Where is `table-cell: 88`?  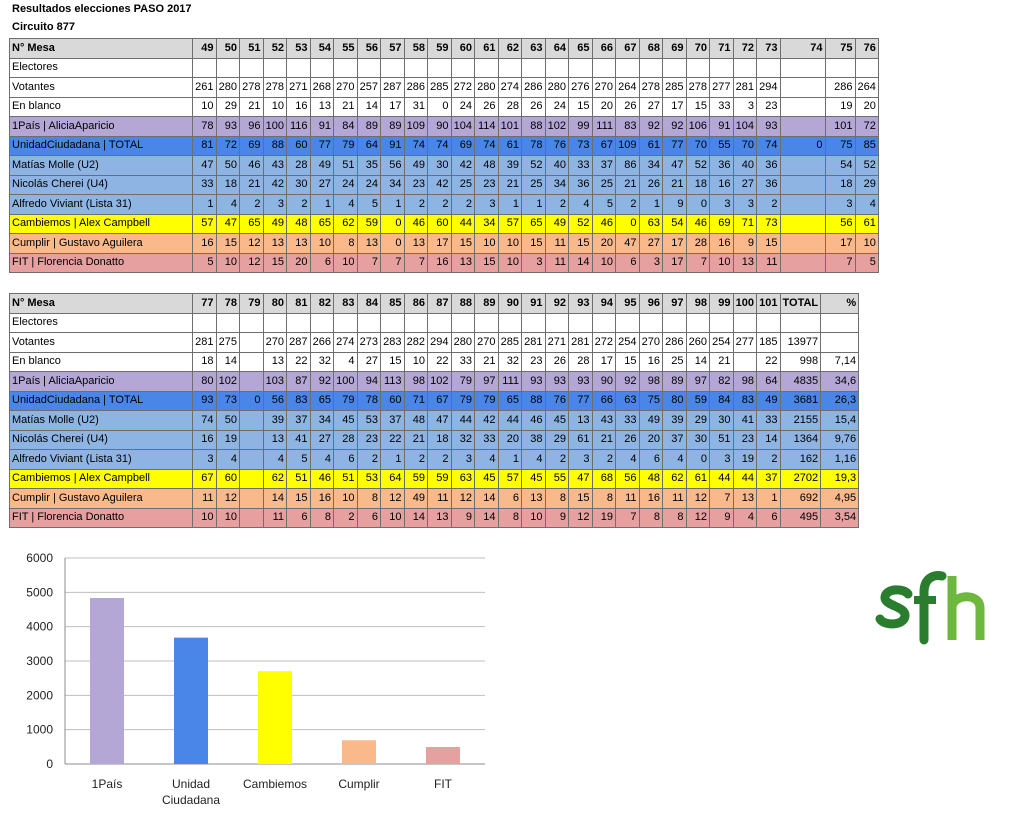 table-cell: 88 is located at coordinates (275, 146).